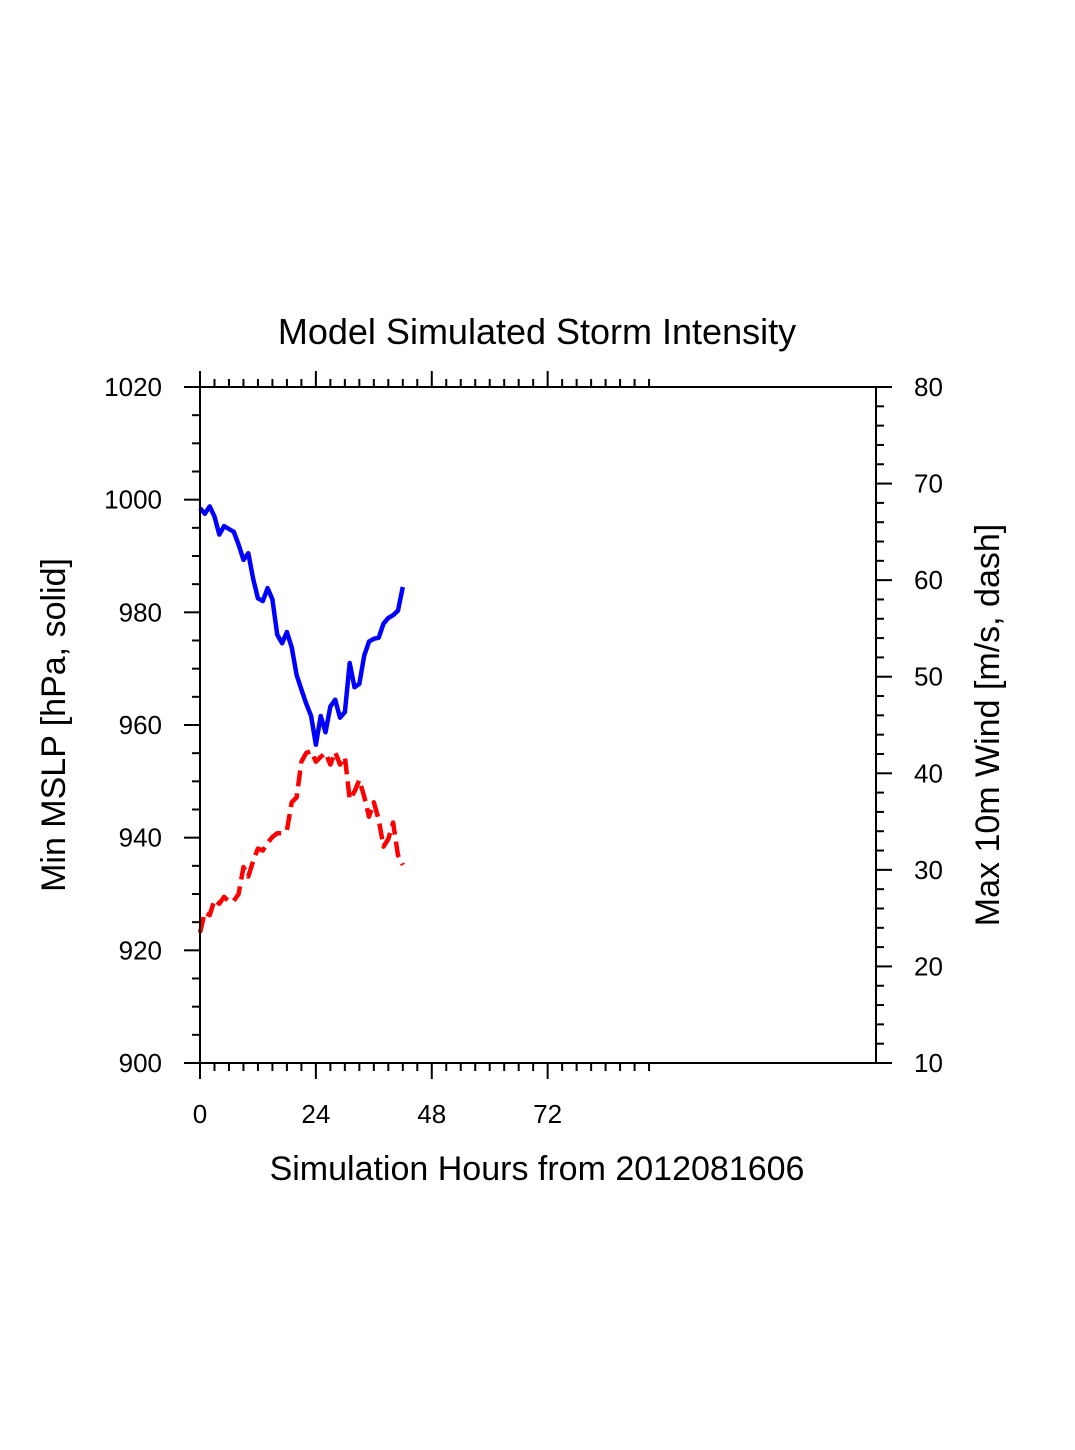  Describe the element at coordinates (928, 773) in the screenshot. I see `y-right-tick-label: 40` at that location.